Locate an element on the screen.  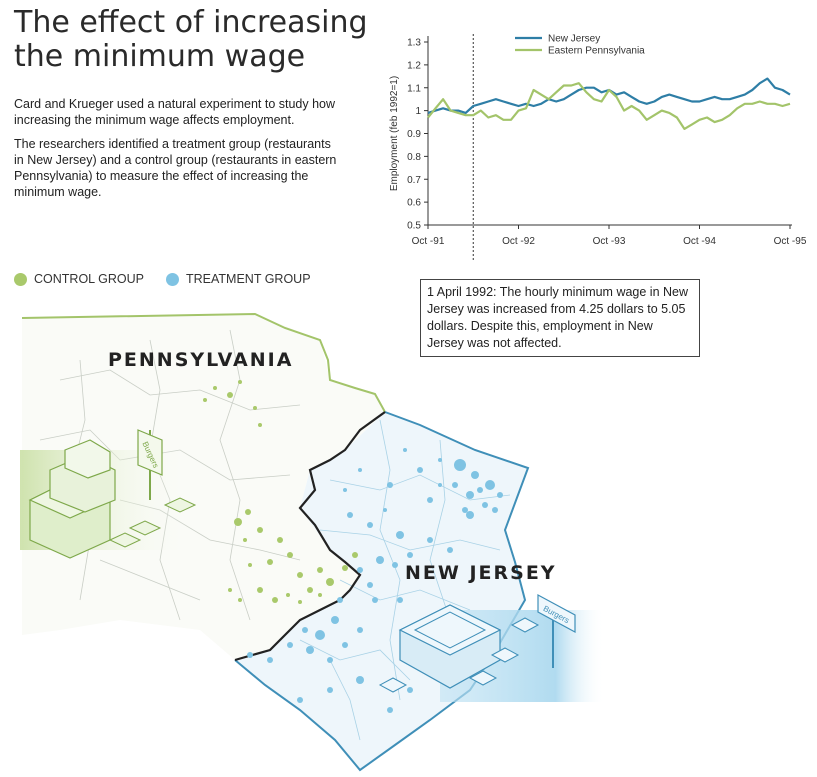
pennsylvania-border is located at coordinates (203, 362).